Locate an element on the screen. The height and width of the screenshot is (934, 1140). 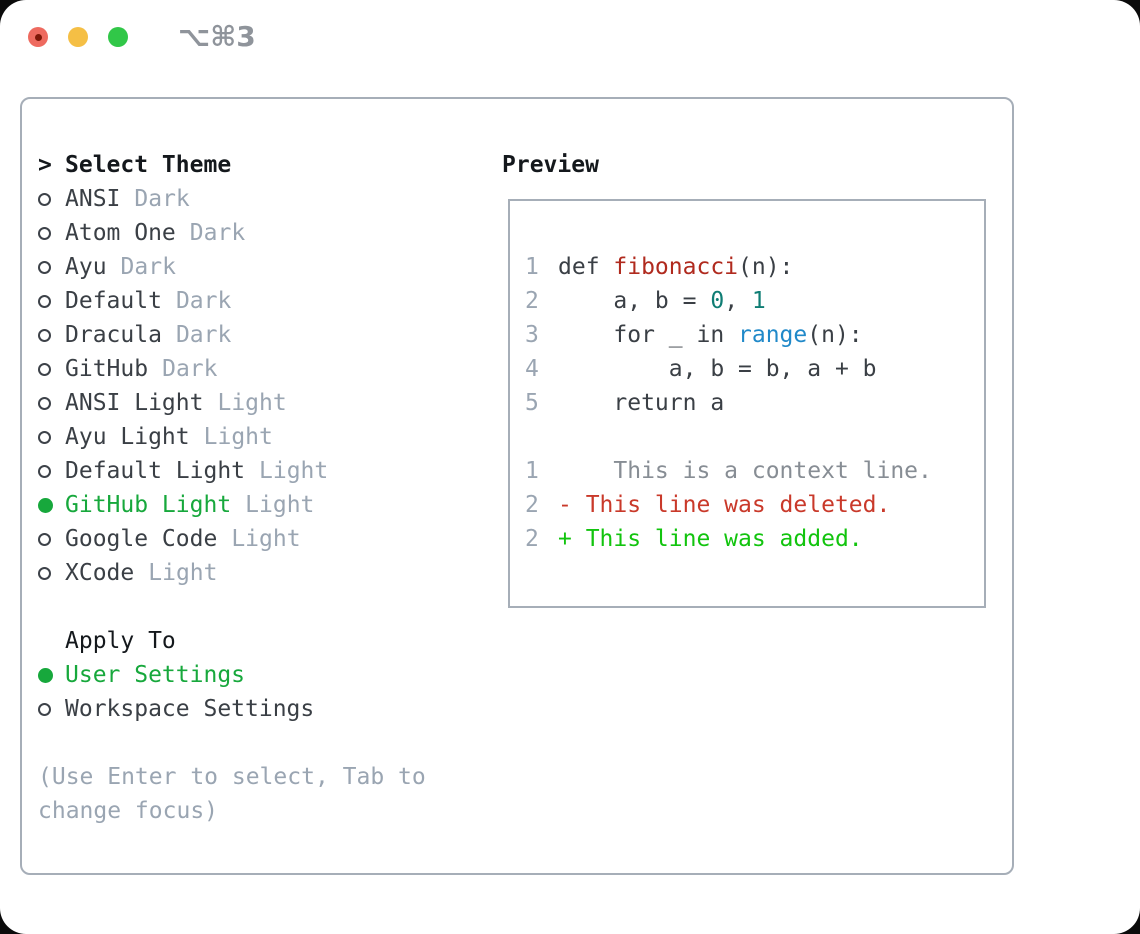
theme-name: Atom One is located at coordinates (120, 233).